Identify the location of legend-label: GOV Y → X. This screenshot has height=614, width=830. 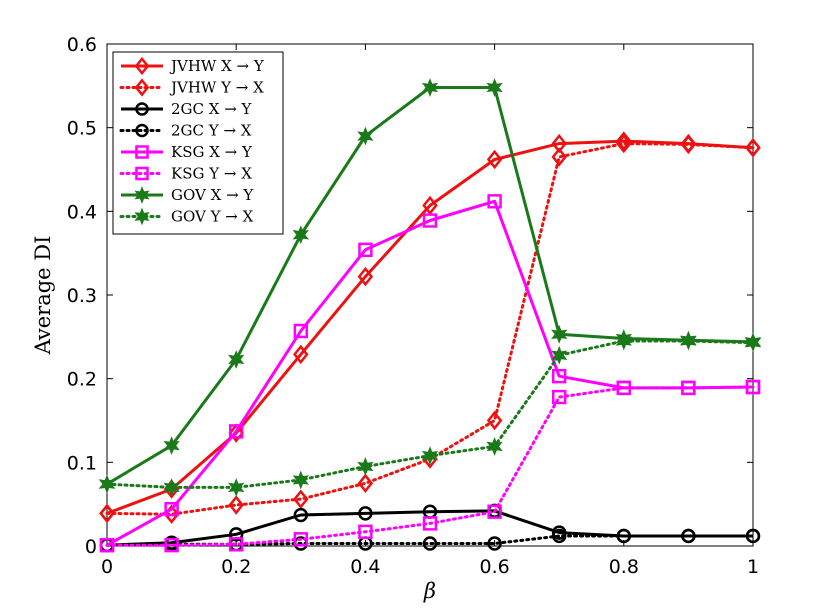
(212, 217).